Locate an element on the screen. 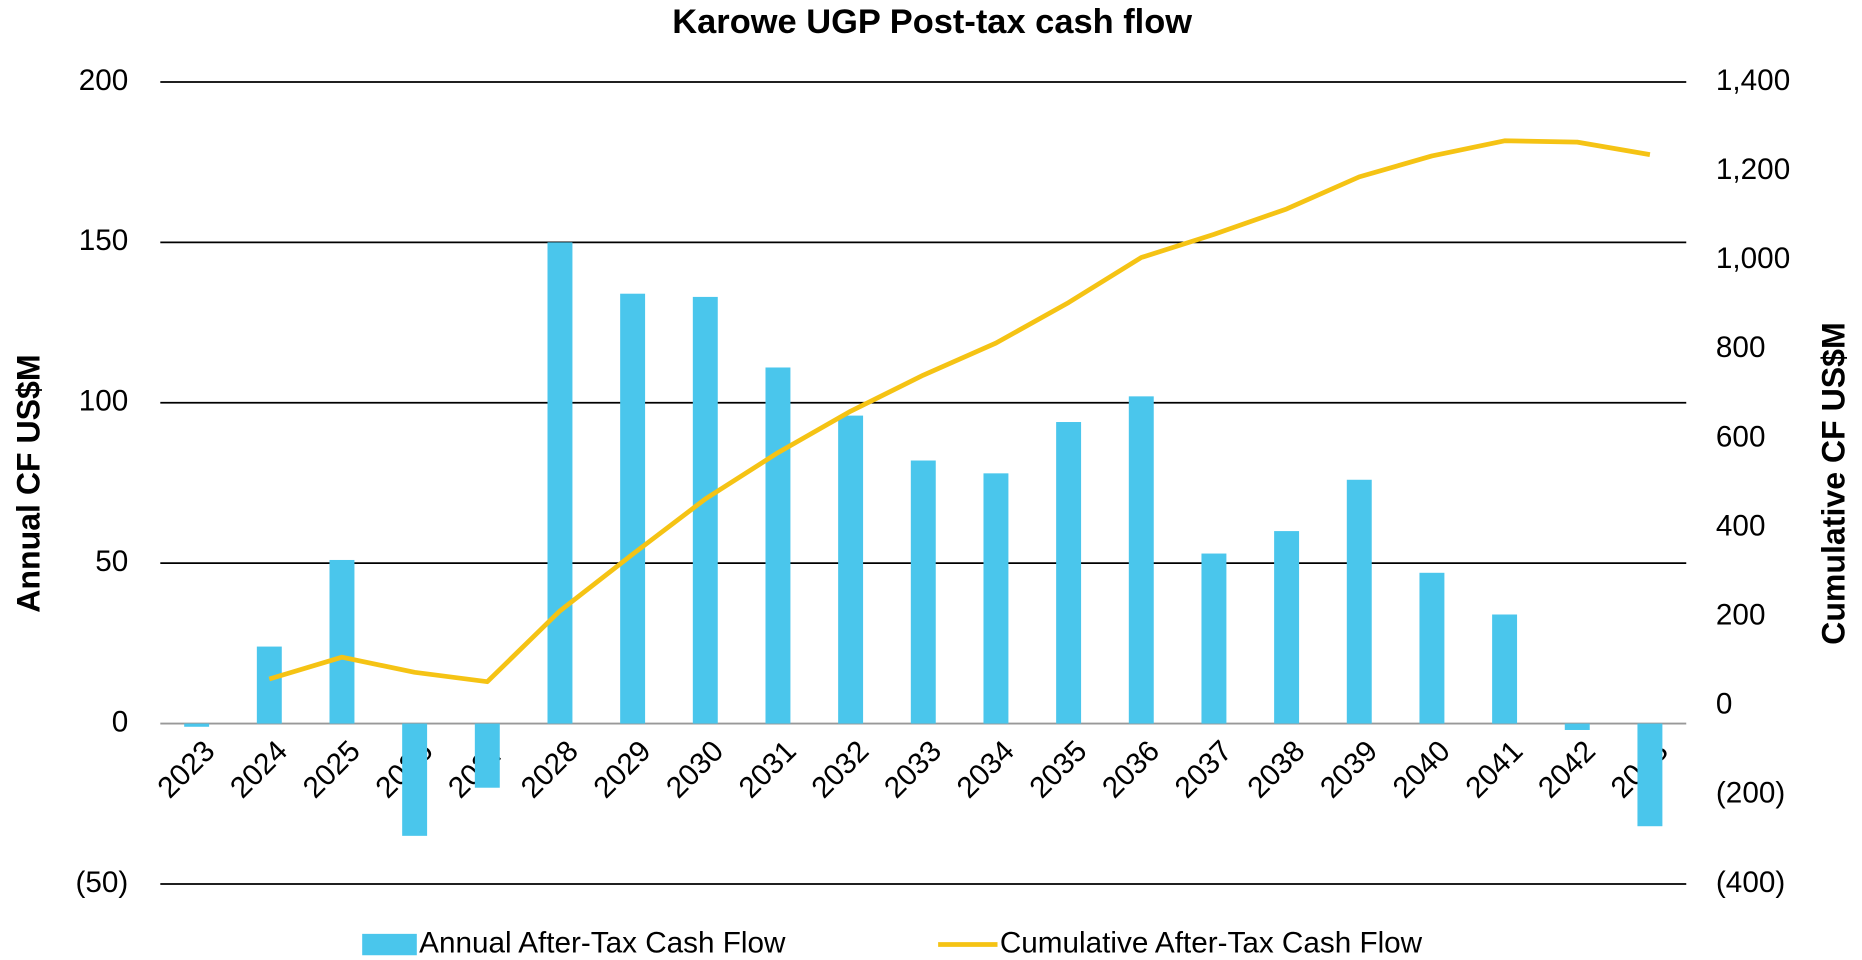 This screenshot has height=960, width=1862. legend-label: Cumulative After-Tax Cash Flow is located at coordinates (1211, 942).